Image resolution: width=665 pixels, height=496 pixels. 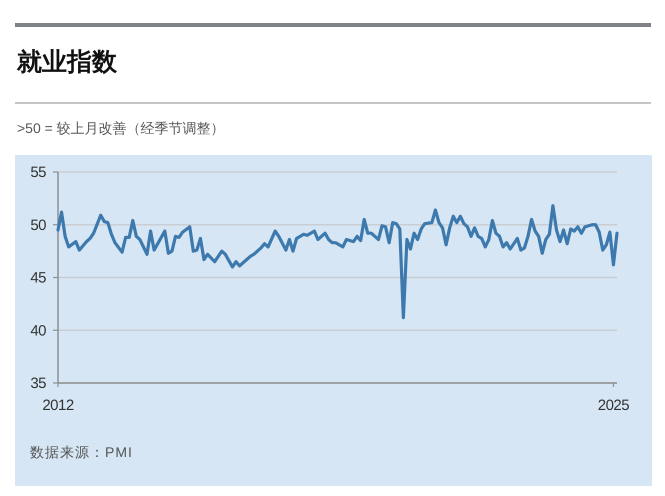 I want to click on chart-title: 就业指数, so click(x=67, y=62).